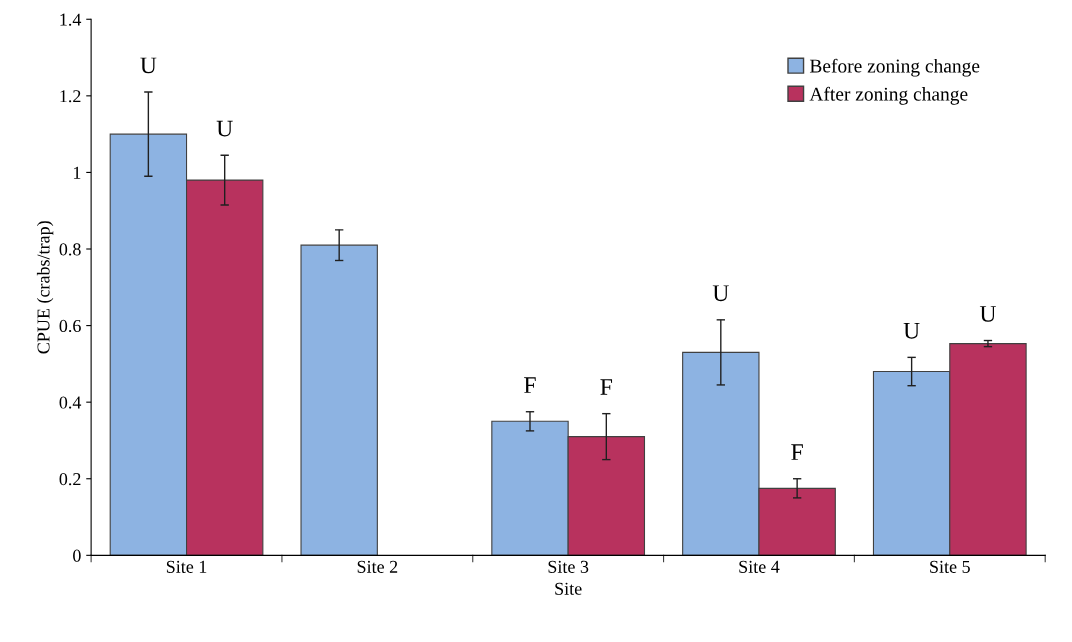 The image size is (1072, 642). Describe the element at coordinates (339, 400) in the screenshot. I see `bar` at that location.